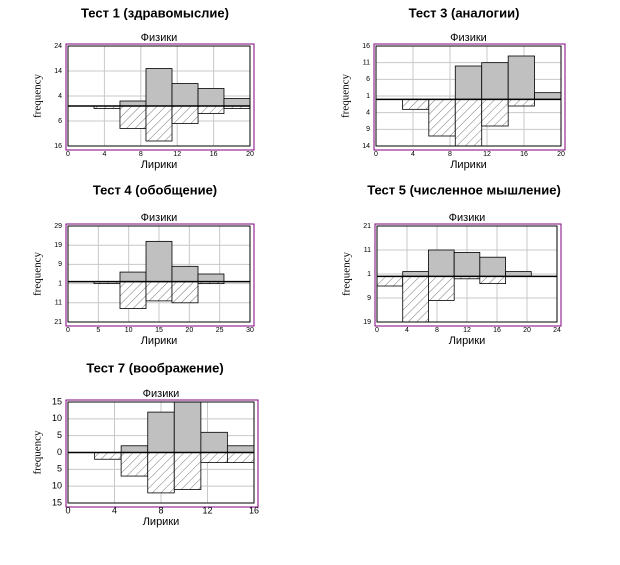 This screenshot has width=620, height=565. I want to click on x-tick-label: 24, so click(557, 330).